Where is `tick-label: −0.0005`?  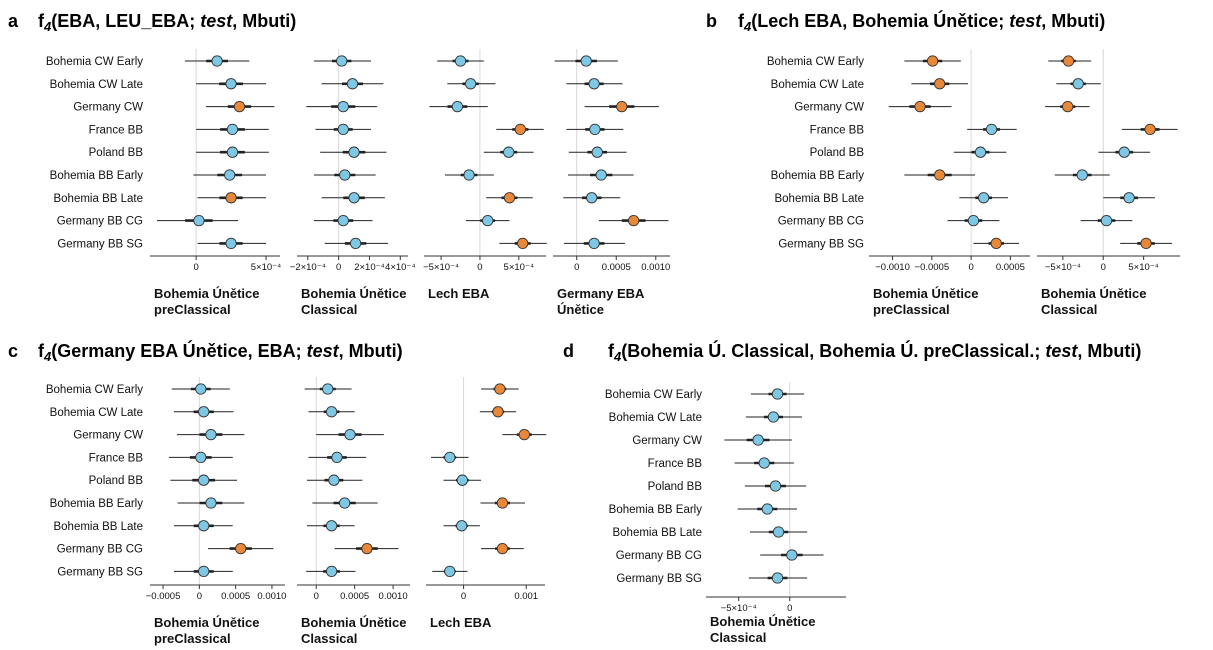
tick-label: −0.0005 is located at coordinates (163, 596).